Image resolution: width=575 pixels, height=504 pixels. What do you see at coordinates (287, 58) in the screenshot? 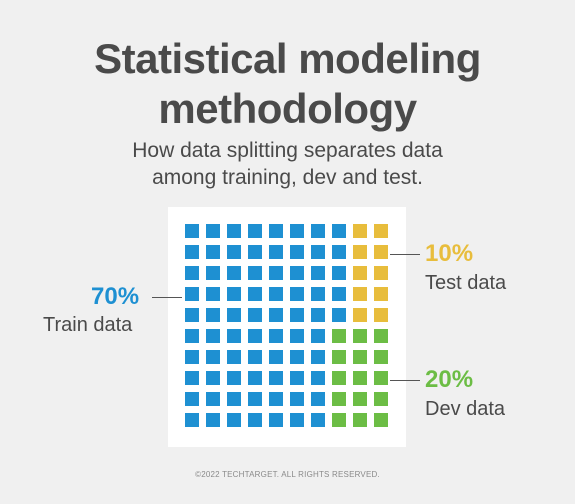
I see `title-line-1: Statistical modeling` at bounding box center [287, 58].